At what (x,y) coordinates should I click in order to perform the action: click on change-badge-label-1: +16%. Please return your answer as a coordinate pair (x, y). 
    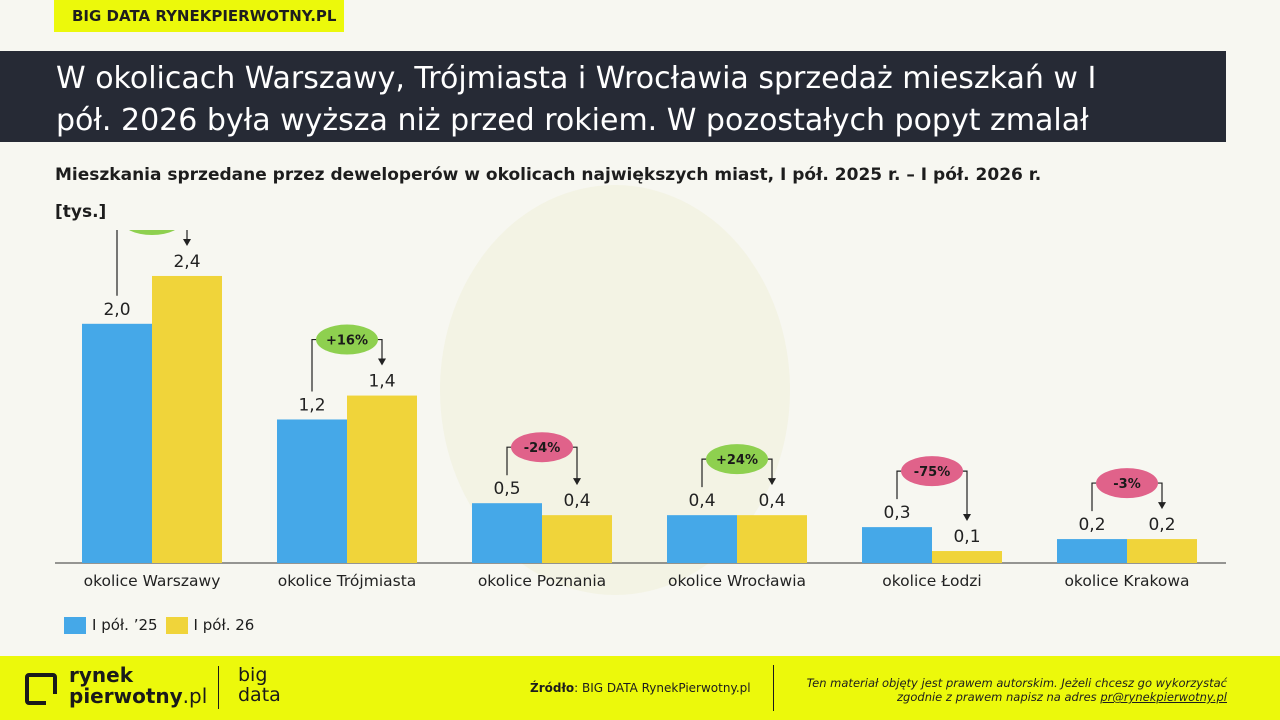
    Looking at the image, I should click on (347, 341).